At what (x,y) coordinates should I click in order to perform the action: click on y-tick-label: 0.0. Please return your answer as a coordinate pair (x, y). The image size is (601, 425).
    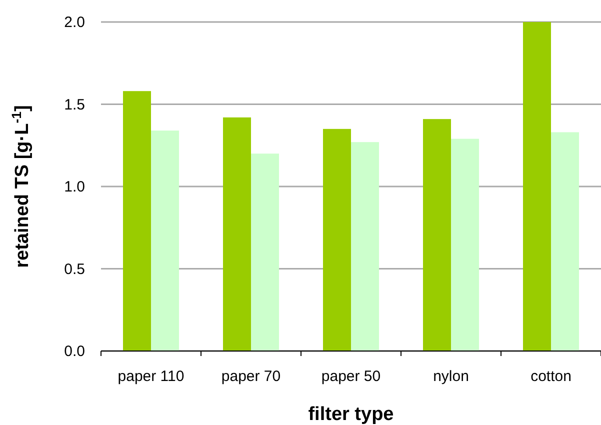
    Looking at the image, I should click on (74, 351).